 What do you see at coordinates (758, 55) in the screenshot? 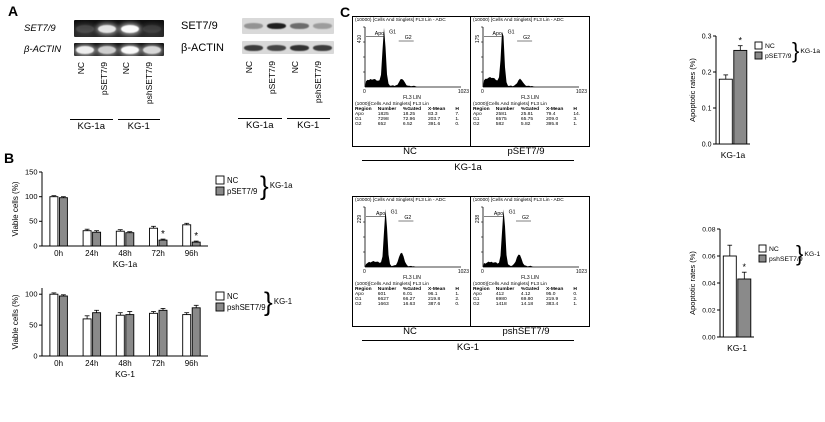
I see `legend-swatch-pSET7/9` at bounding box center [758, 55].